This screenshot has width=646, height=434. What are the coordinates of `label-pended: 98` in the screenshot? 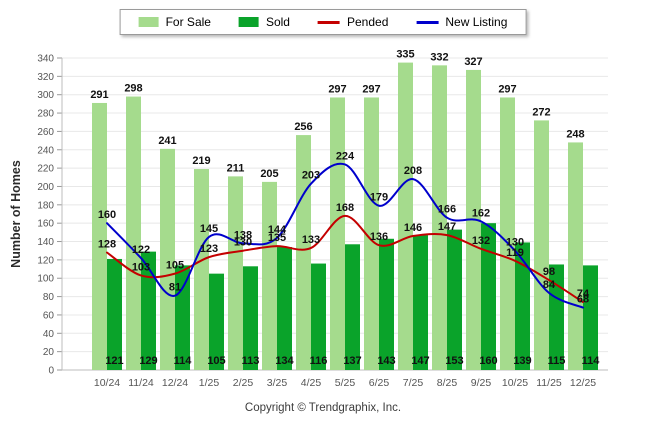 It's located at (549, 272).